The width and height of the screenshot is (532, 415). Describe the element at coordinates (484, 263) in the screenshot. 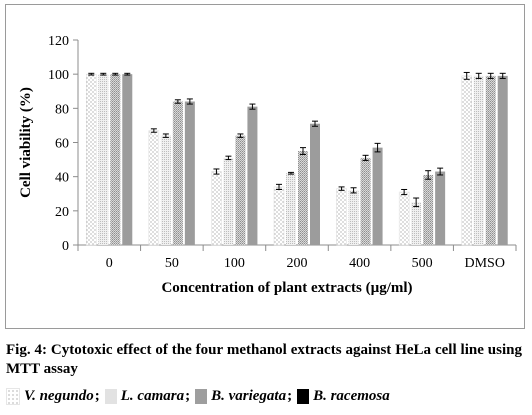

I see `x-tick-label: DMSO` at that location.